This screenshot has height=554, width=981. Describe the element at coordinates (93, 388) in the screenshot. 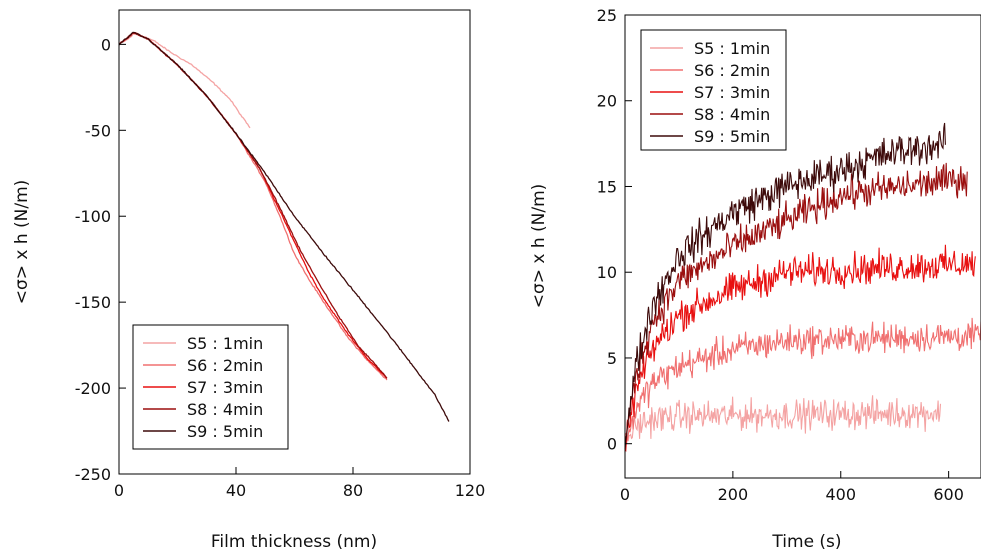

I see `chart-thickness-ytick-label: -200` at that location.